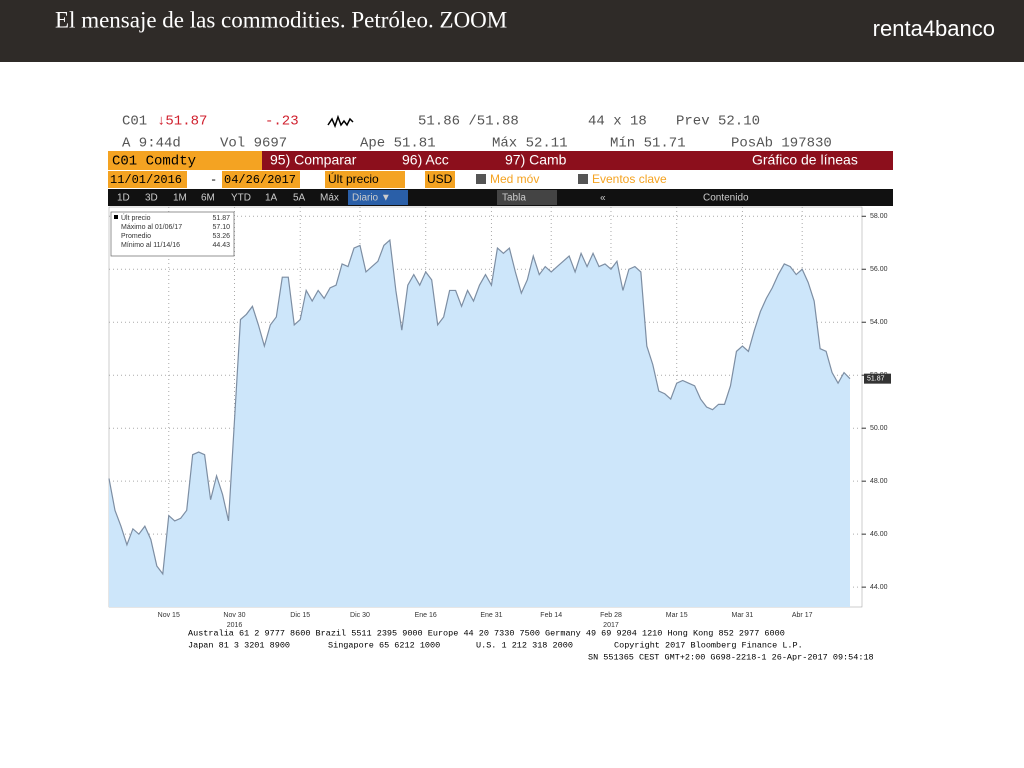  Describe the element at coordinates (150, 245) in the screenshot. I see `legend-stat-label: Mínimo al 11/14/16` at that location.